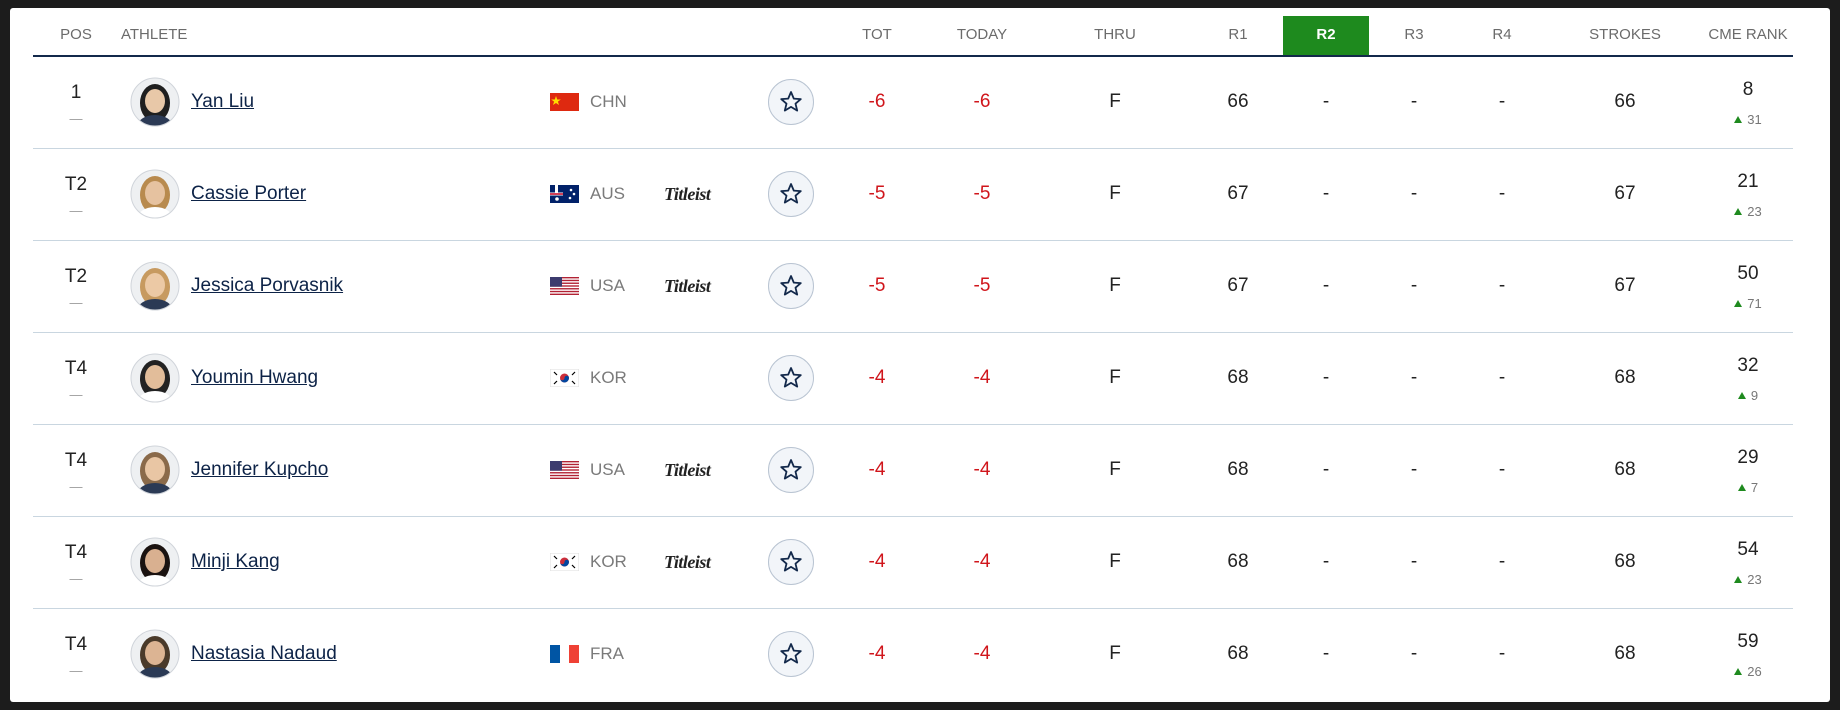 The width and height of the screenshot is (1840, 710). Describe the element at coordinates (1754, 303) in the screenshot. I see `cme-change: 71` at that location.